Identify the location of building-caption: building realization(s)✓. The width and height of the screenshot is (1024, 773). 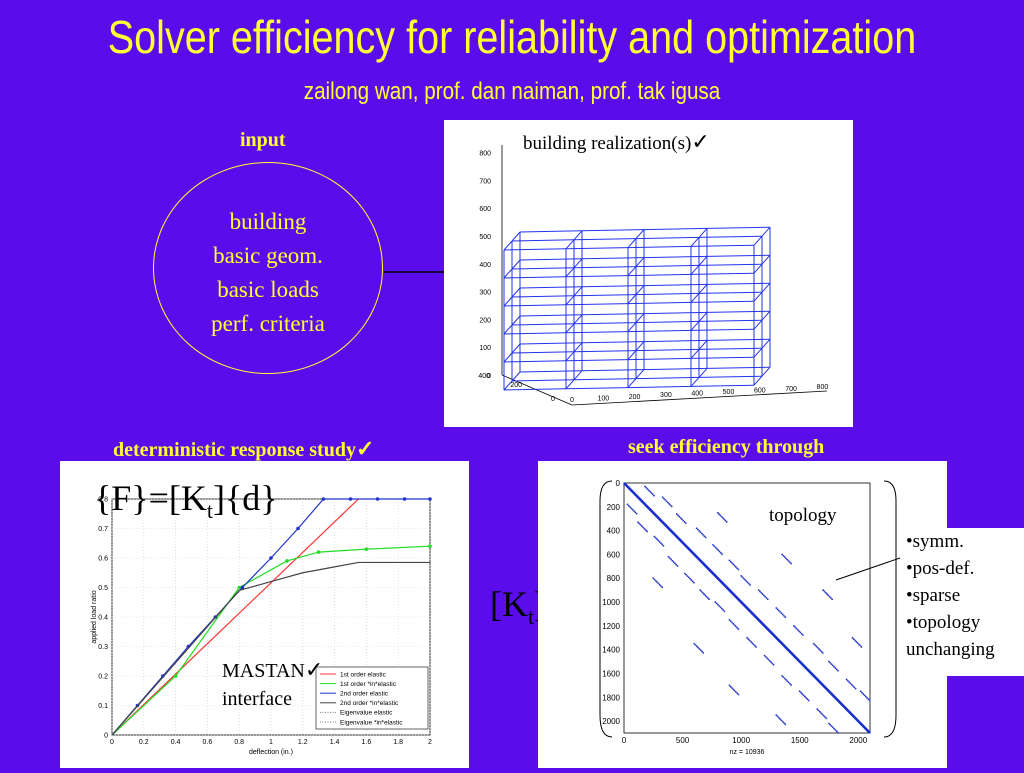
(616, 142).